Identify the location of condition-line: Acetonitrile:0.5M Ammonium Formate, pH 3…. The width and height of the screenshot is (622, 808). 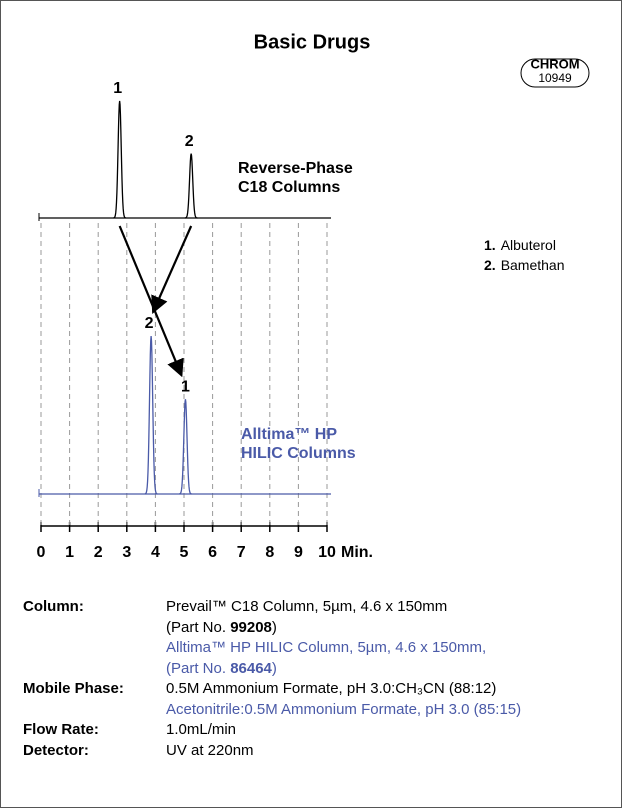
(343, 710).